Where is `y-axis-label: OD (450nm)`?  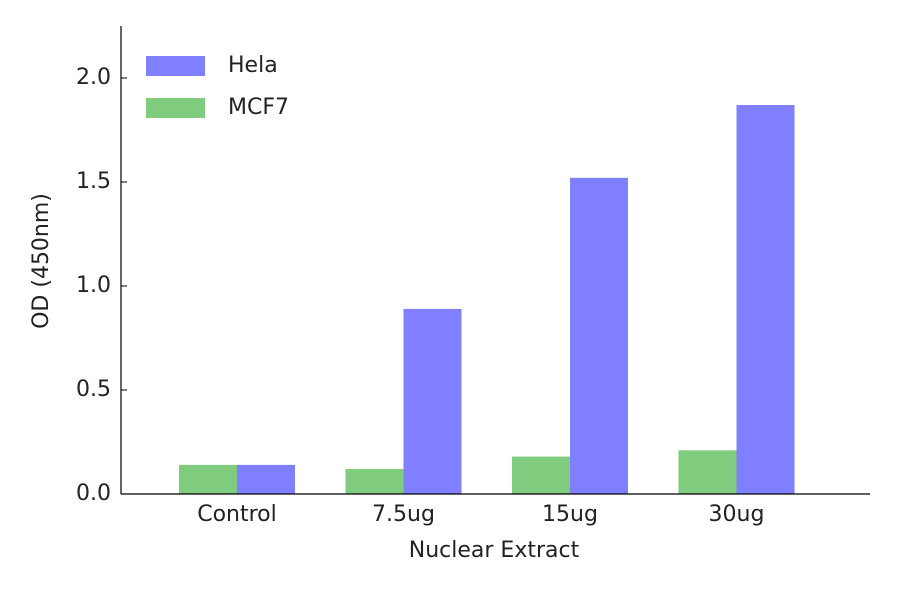 y-axis-label: OD (450nm) is located at coordinates (41, 261).